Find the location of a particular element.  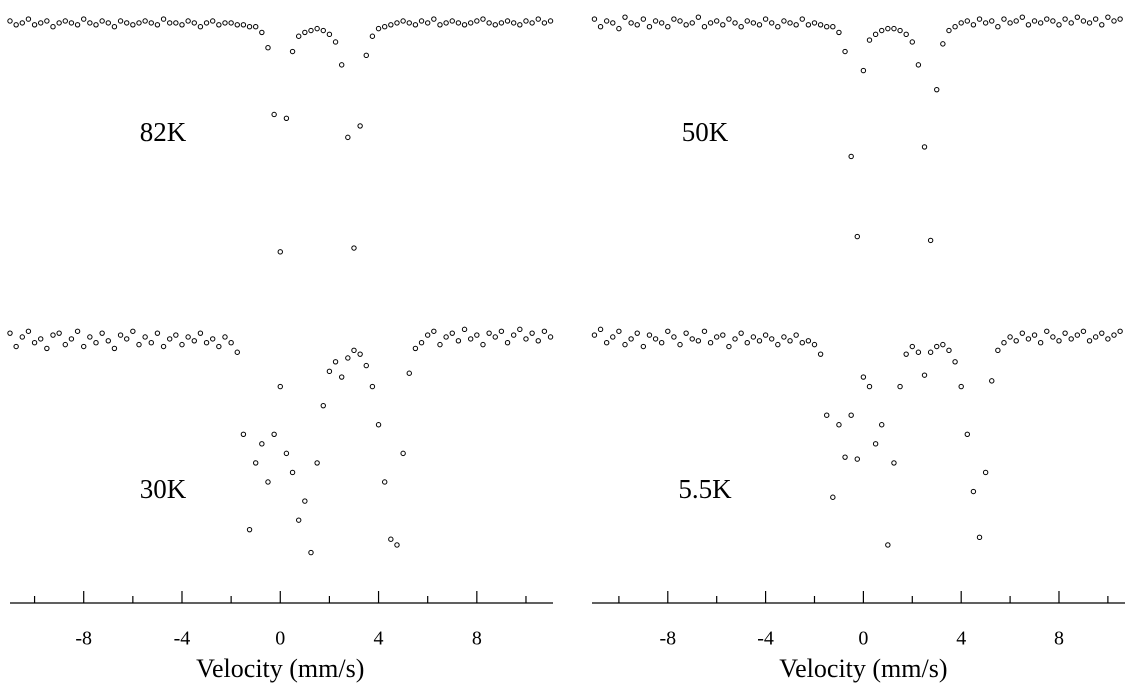

temperature-label: 50K is located at coordinates (705, 132).